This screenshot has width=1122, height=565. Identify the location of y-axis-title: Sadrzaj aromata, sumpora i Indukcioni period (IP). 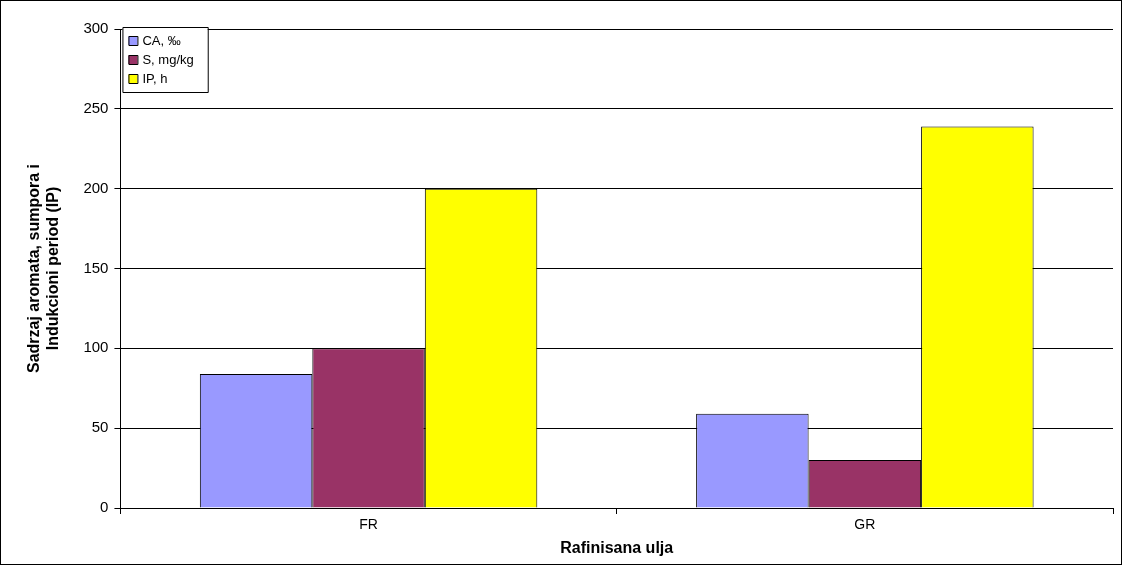
(43, 268).